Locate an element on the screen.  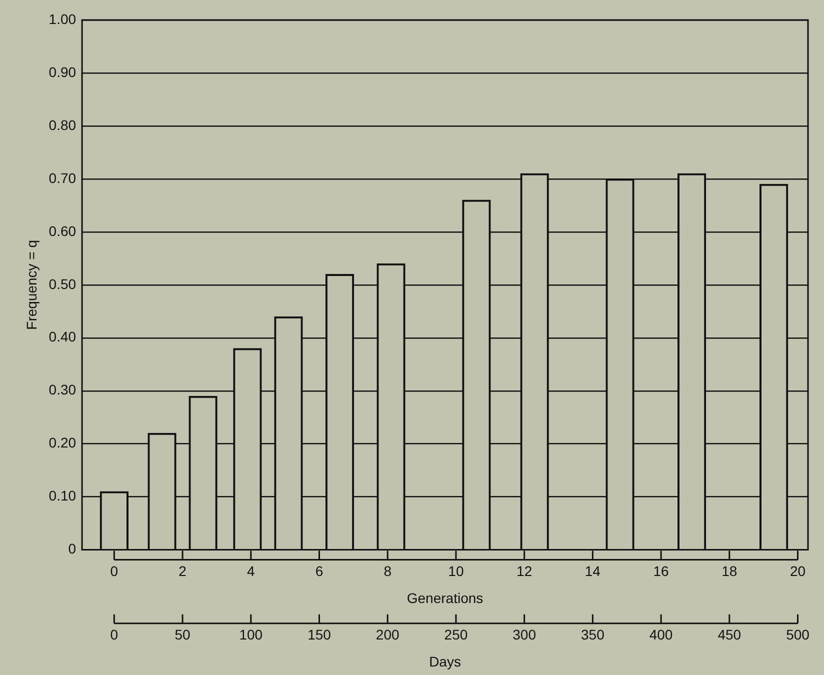
x2-tick-label: 50 is located at coordinates (182, 634).